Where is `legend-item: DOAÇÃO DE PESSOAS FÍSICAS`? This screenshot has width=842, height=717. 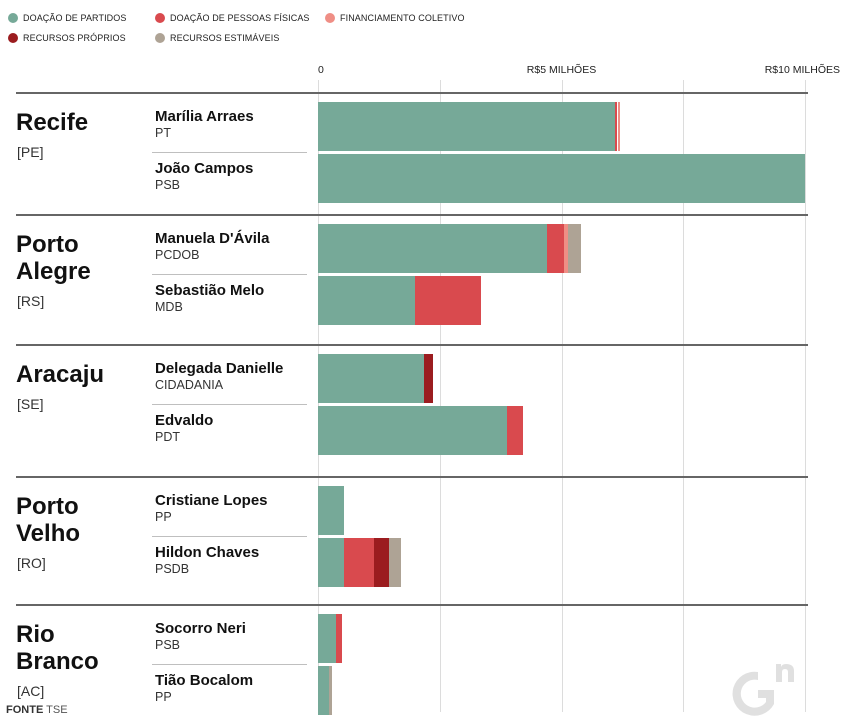
legend-item: DOAÇÃO DE PESSOAS FÍSICAS is located at coordinates (232, 18).